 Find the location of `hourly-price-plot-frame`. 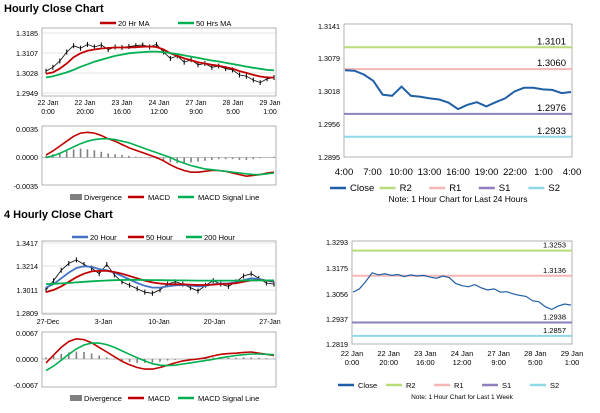

hourly-price-plot-frame is located at coordinates (159, 62).